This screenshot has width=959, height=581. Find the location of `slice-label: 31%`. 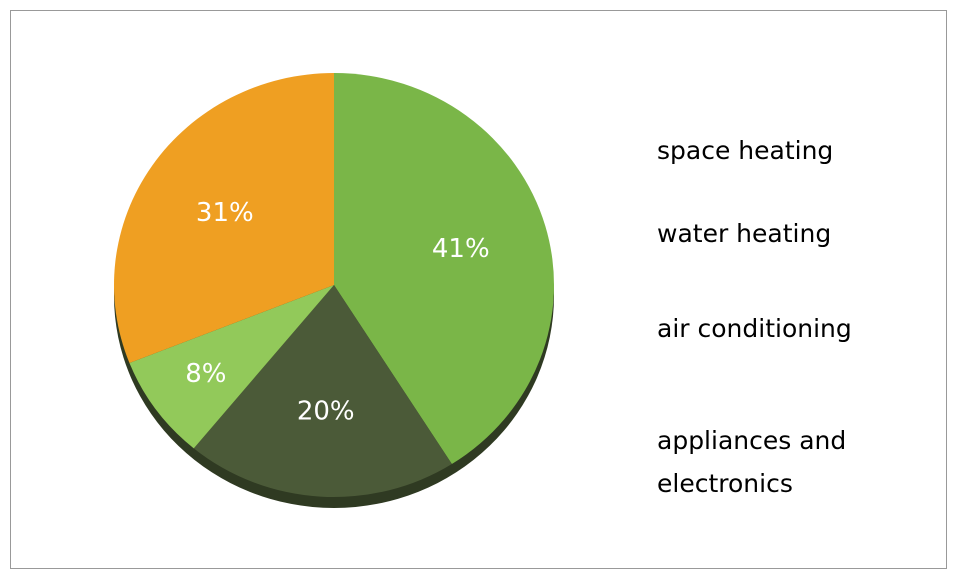

slice-label: 31% is located at coordinates (225, 213).